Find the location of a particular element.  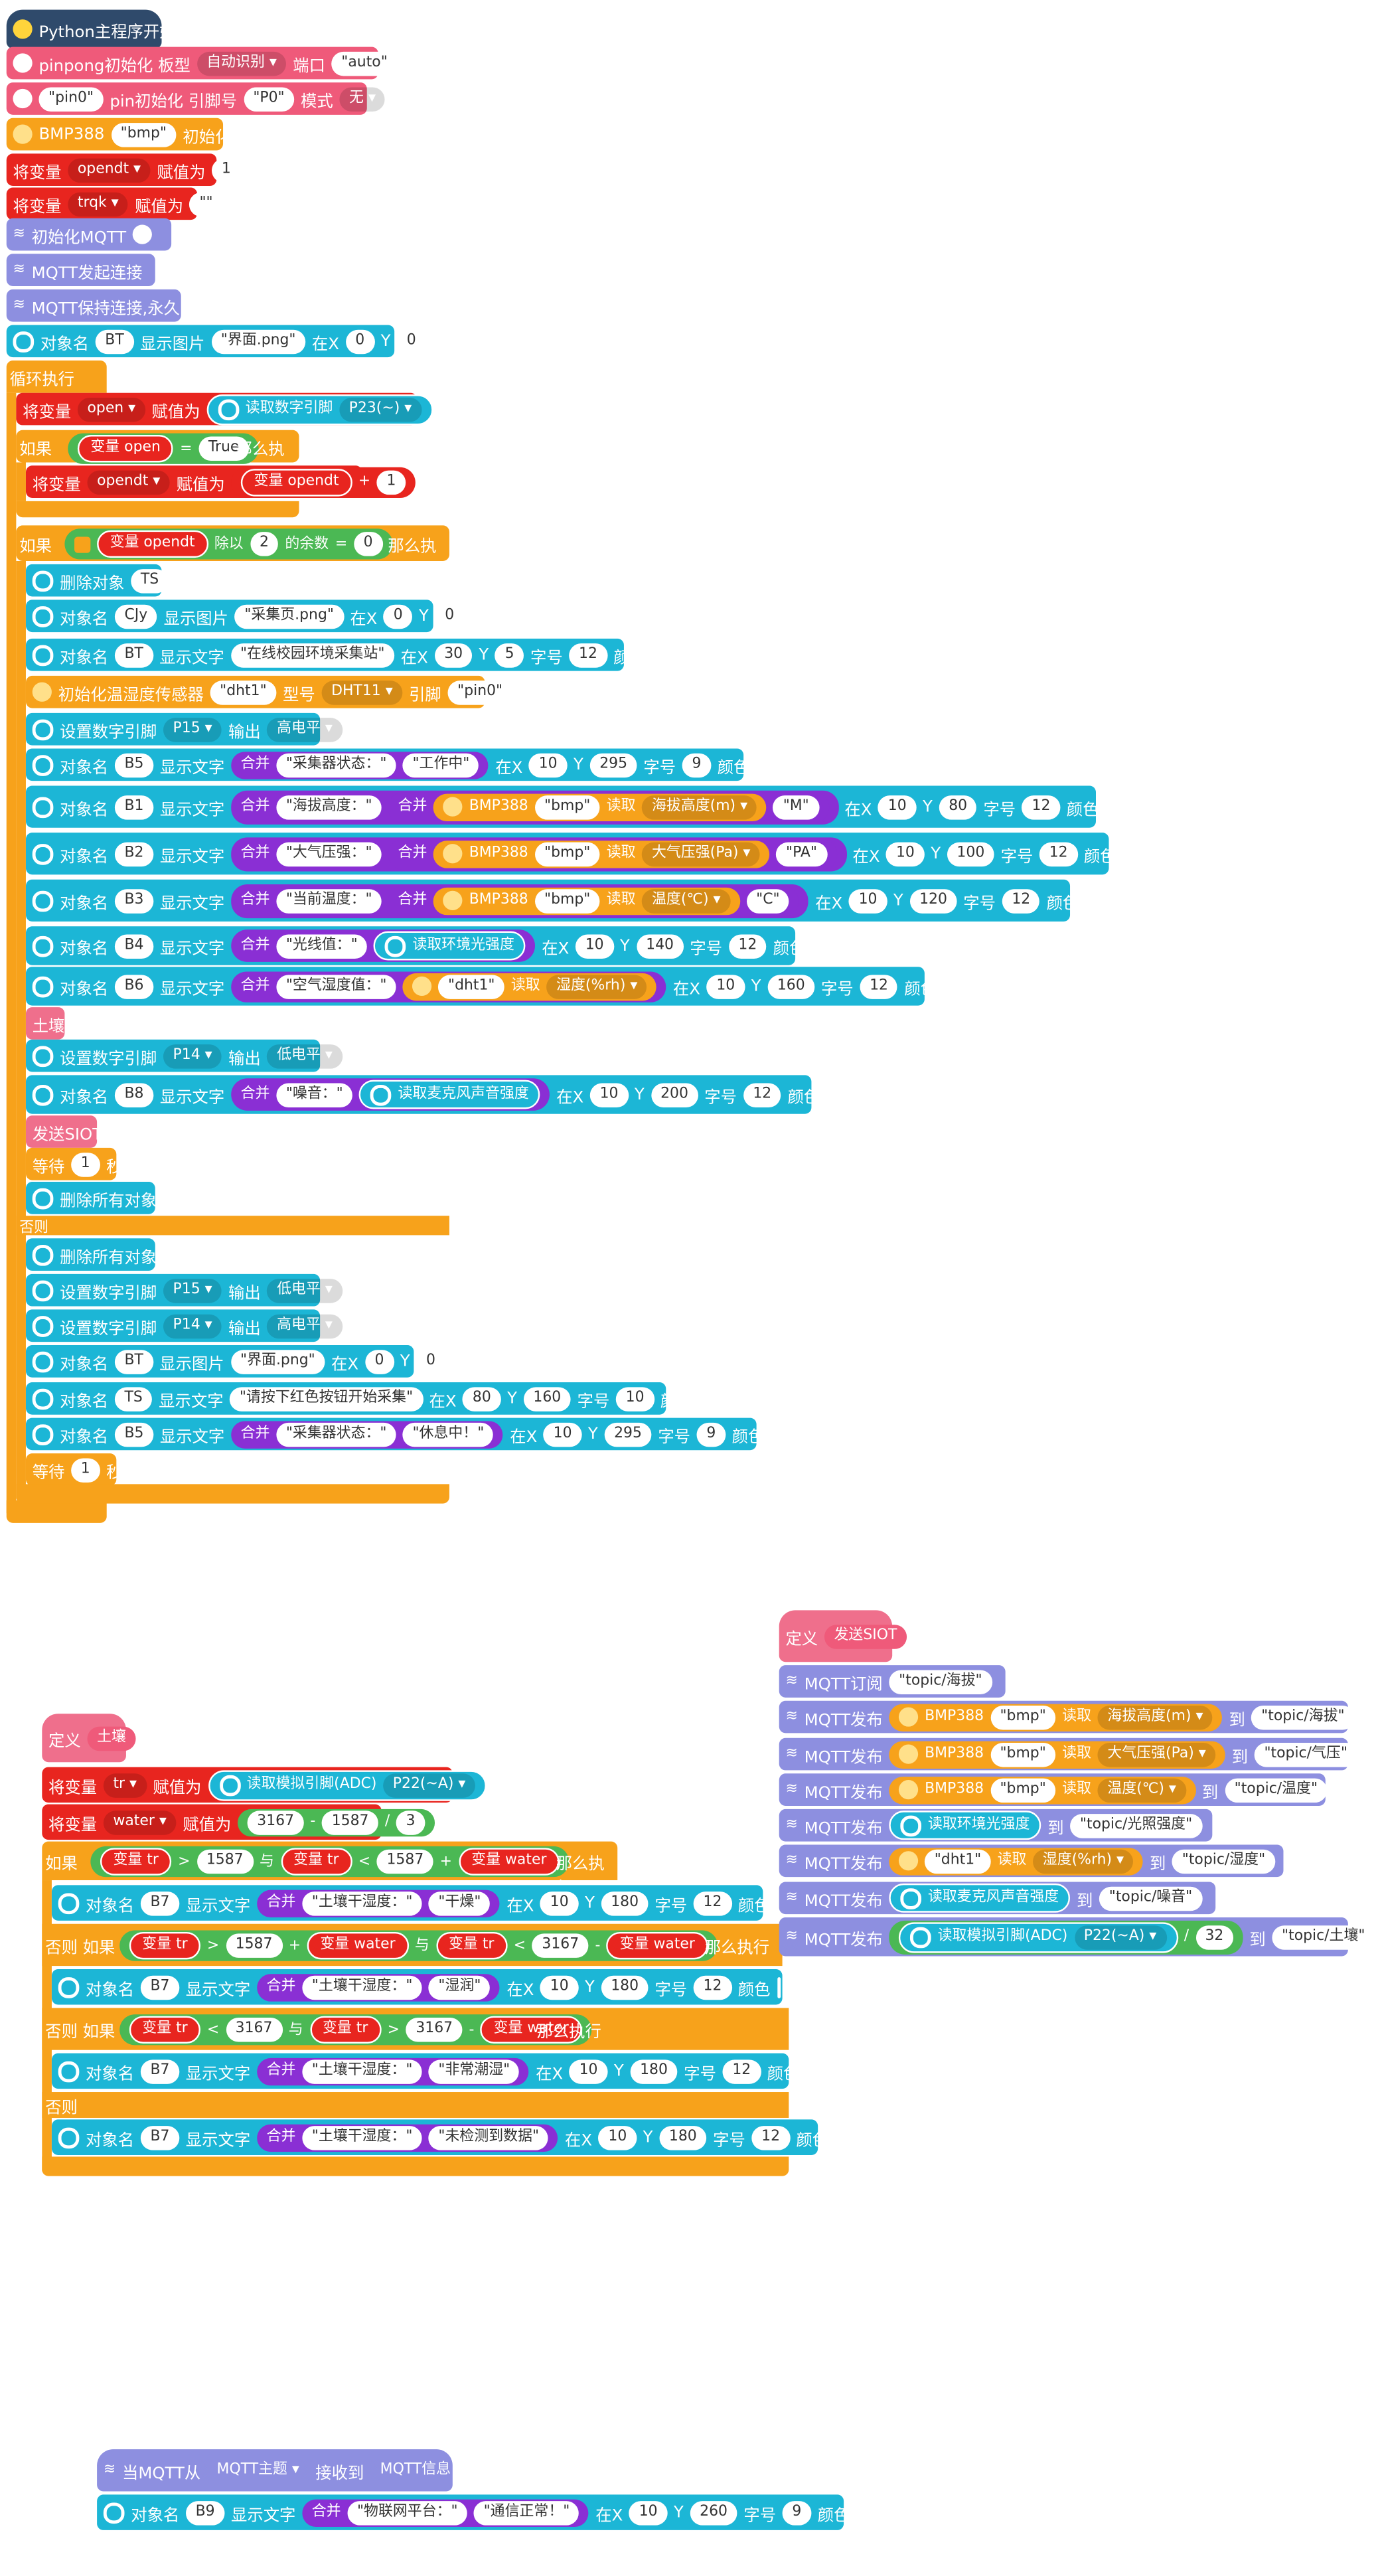

topic-input: "topic/土壤" is located at coordinates (1323, 1936).